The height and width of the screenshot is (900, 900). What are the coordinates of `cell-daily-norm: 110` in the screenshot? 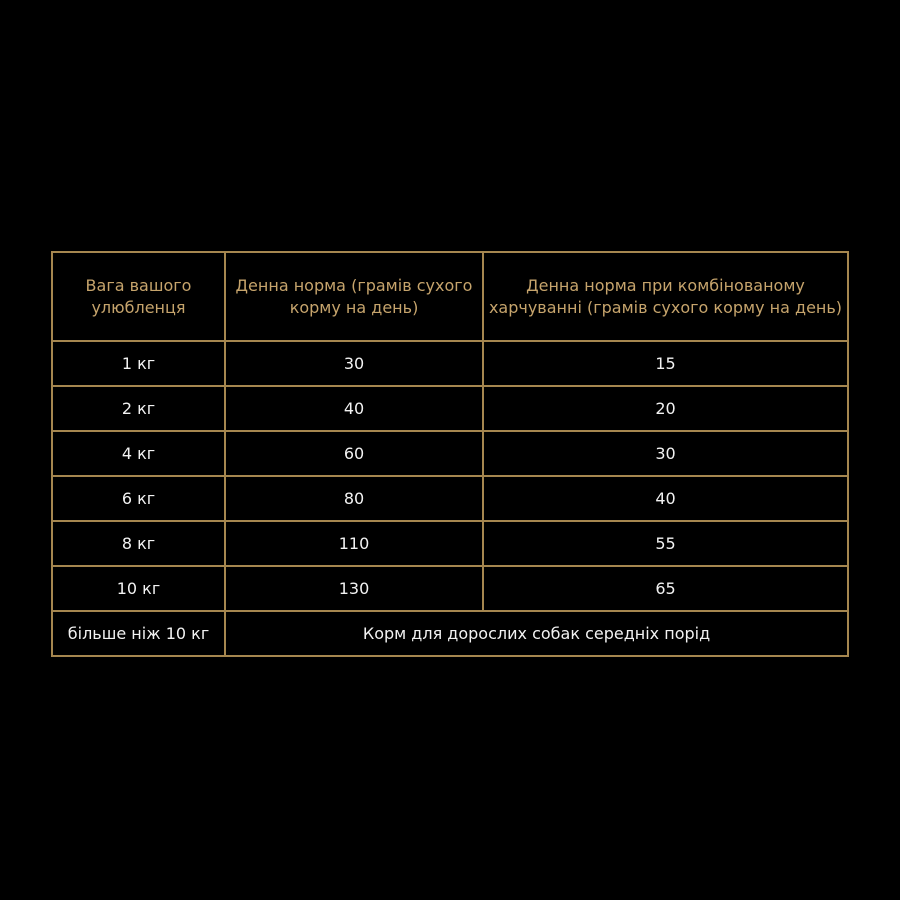 It's located at (354, 543).